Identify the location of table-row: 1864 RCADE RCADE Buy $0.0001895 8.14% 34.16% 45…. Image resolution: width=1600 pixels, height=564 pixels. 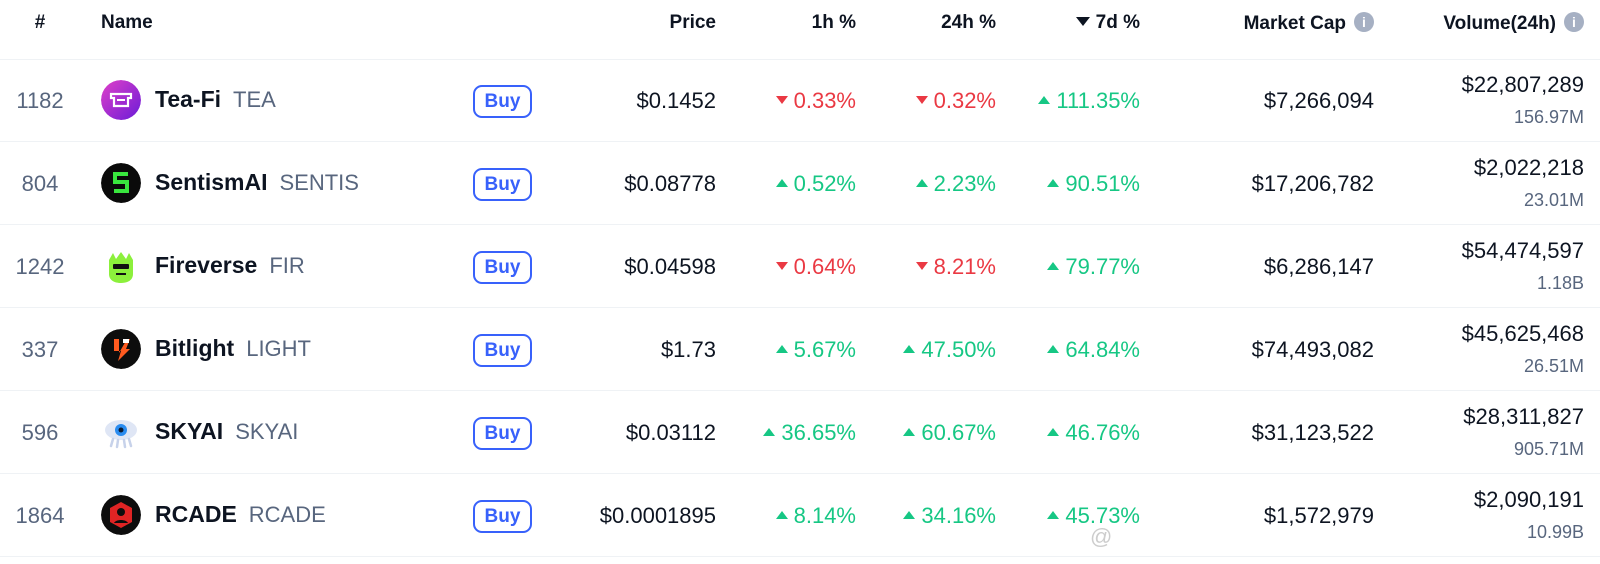
(800, 515).